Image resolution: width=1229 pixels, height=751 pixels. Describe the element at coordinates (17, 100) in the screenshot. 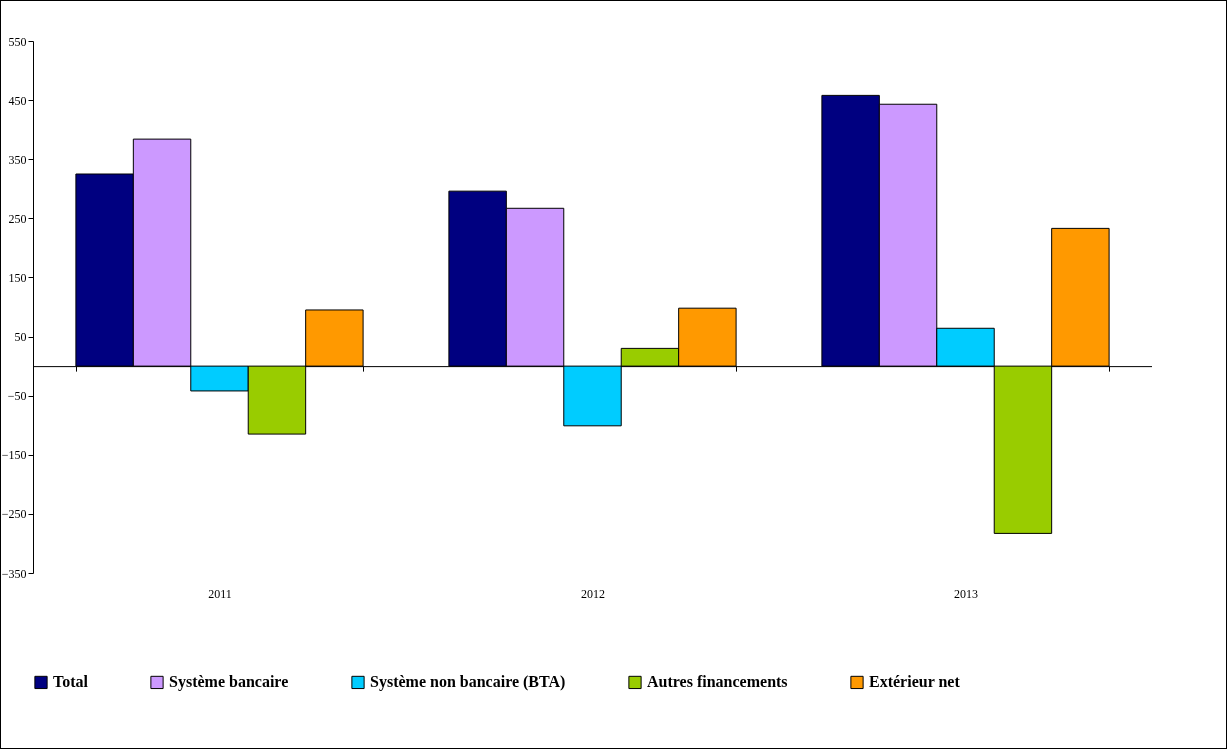

I see `y-tick-label: 450` at that location.